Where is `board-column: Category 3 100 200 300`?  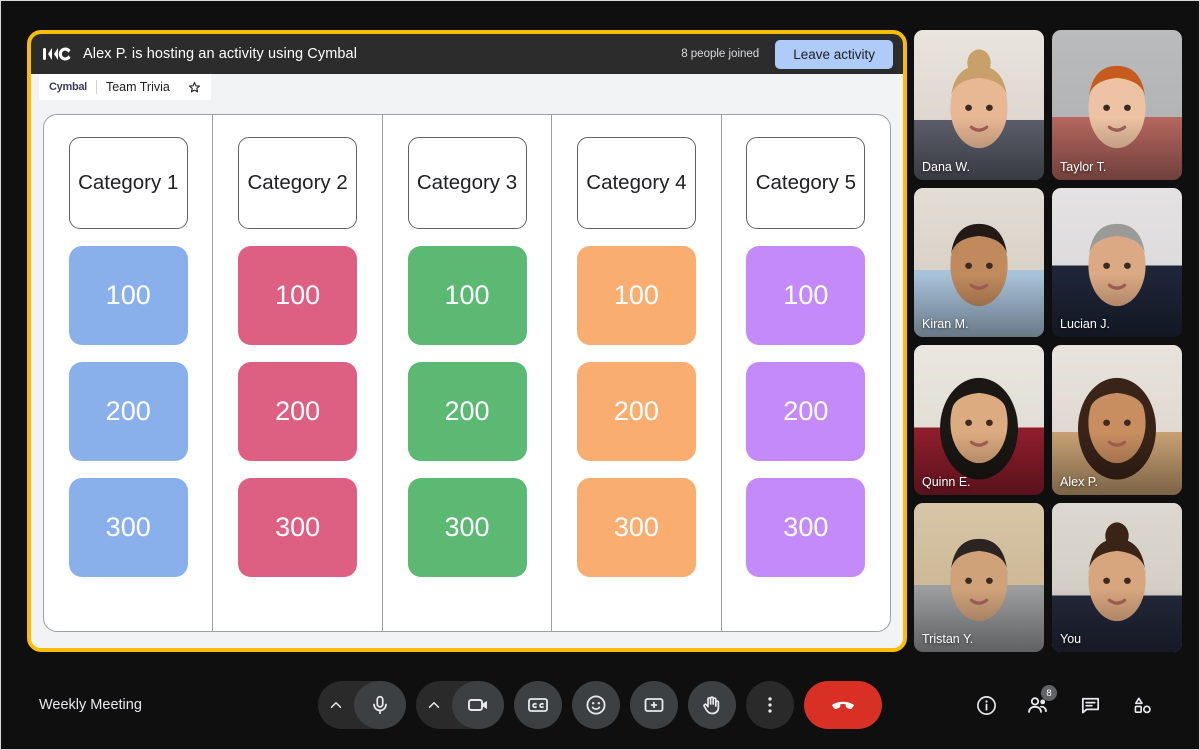
board-column: Category 3 100 200 300 is located at coordinates (468, 373).